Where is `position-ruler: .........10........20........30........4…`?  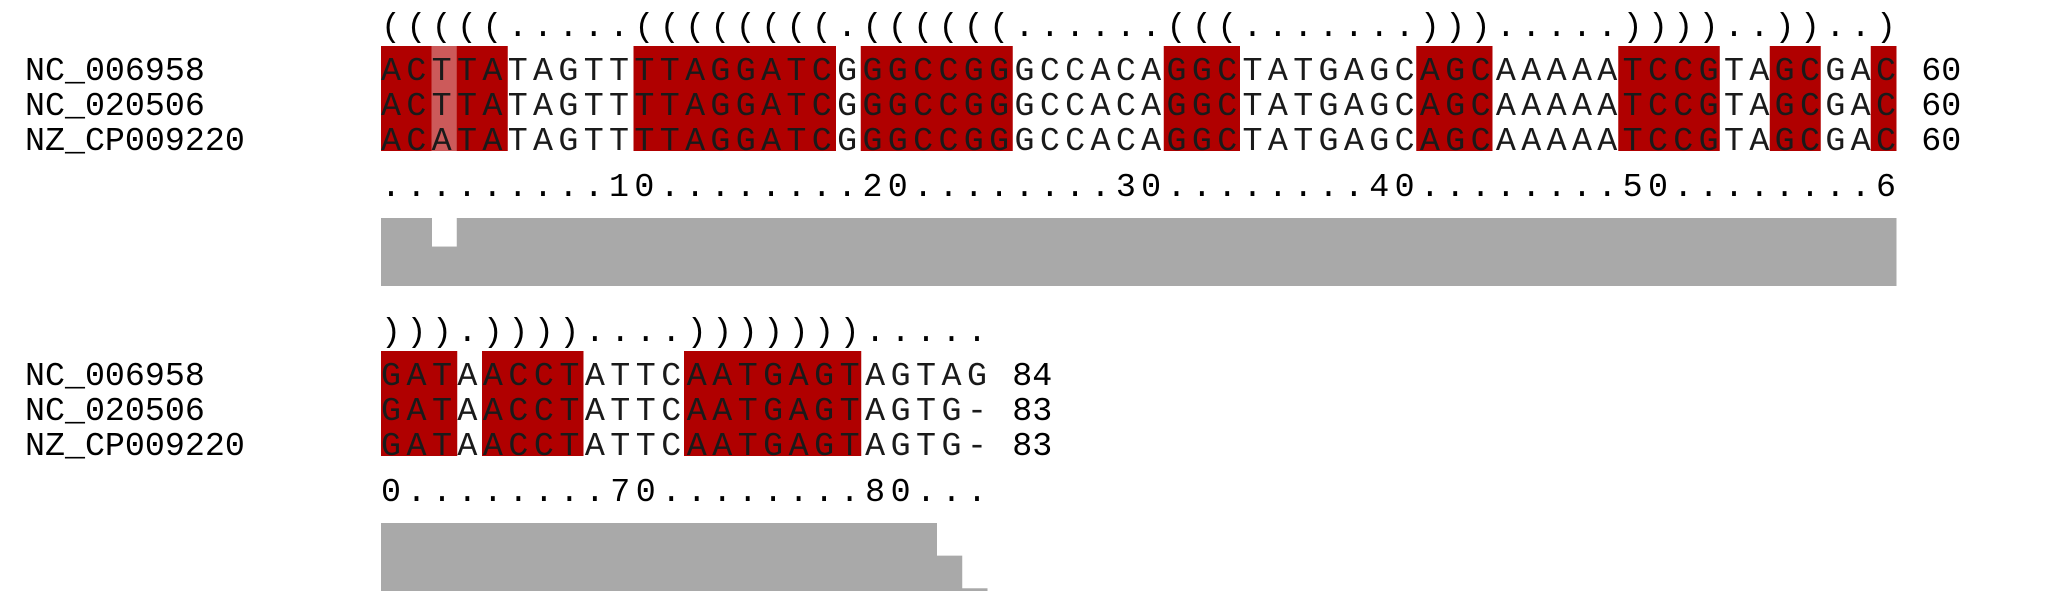
position-ruler: .........10........20........30........4… is located at coordinates (1138, 187).